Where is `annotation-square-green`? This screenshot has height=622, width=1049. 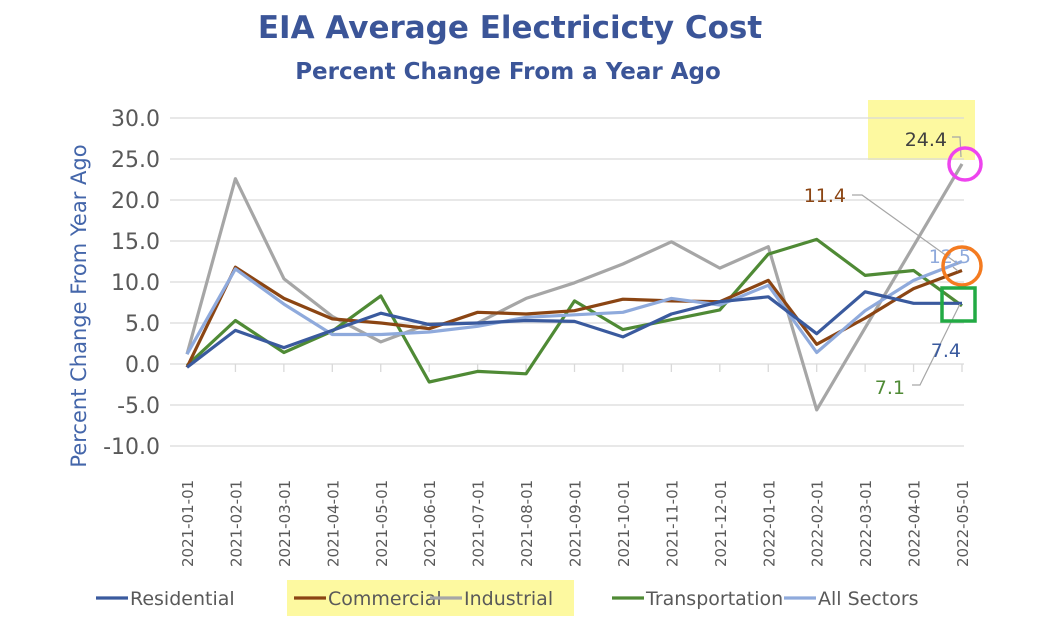 annotation-square-green is located at coordinates (958, 304).